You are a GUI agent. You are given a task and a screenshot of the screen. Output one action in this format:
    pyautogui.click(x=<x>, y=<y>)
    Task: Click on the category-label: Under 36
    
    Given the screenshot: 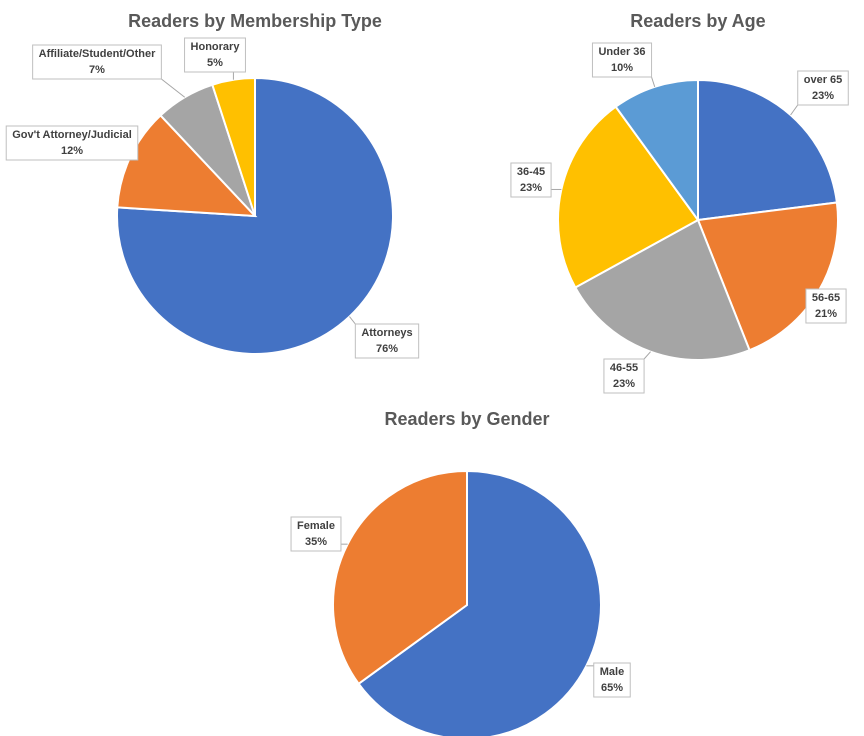 What is the action you would take?
    pyautogui.click(x=621, y=52)
    